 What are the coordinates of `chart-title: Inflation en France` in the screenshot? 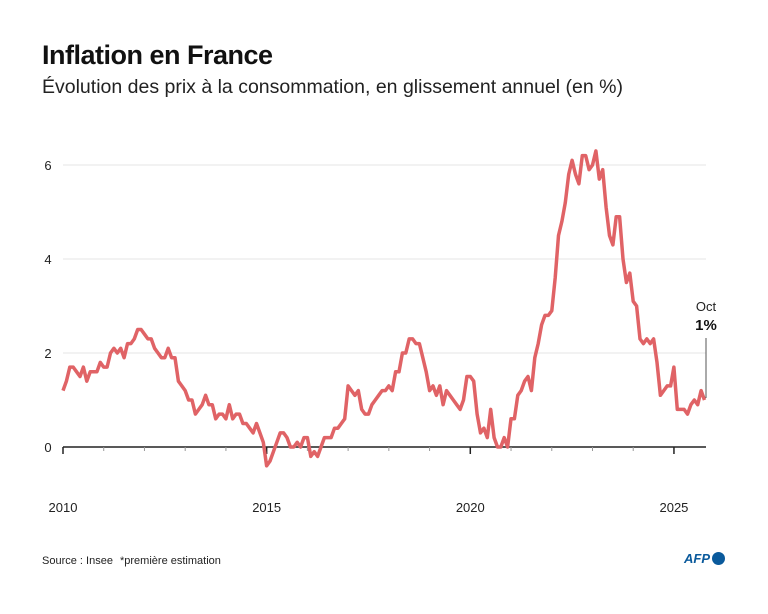 It's located at (157, 55).